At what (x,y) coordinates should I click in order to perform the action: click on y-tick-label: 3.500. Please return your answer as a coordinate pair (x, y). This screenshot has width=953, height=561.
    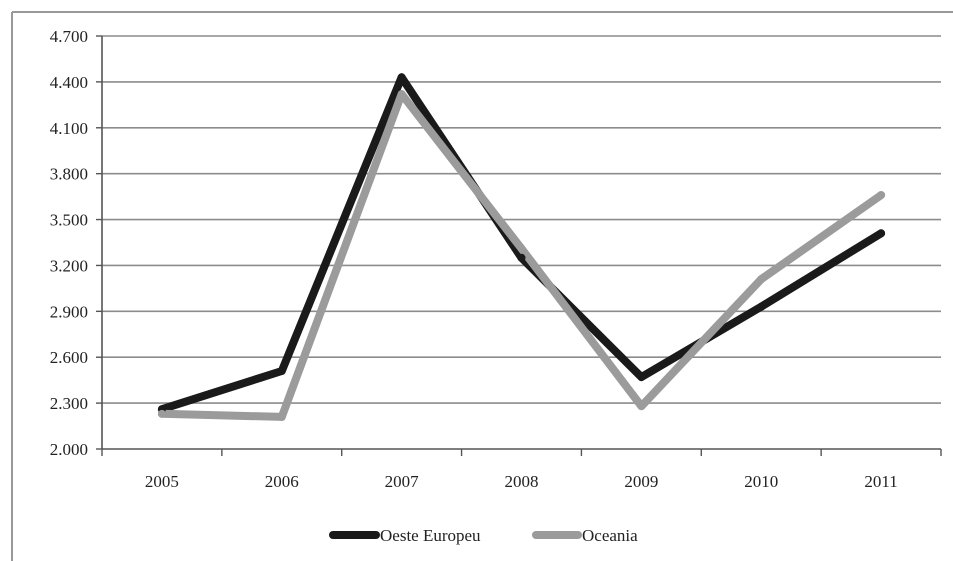
    Looking at the image, I should click on (69, 220).